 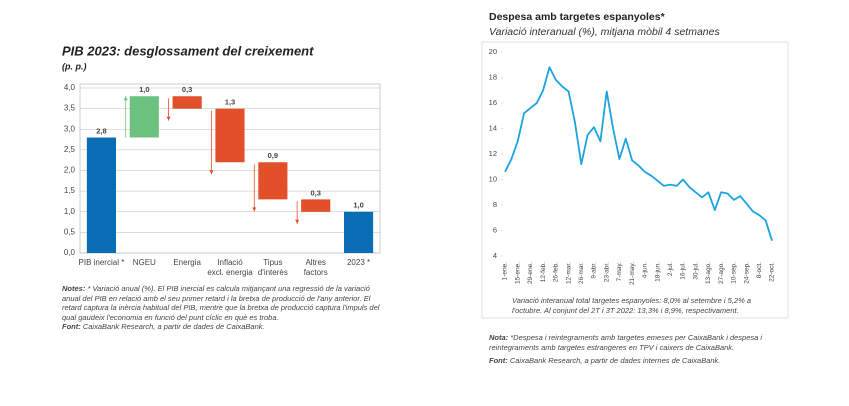 What do you see at coordinates (581, 273) in the screenshot?
I see `x-tick-label: 26-mar.` at bounding box center [581, 273].